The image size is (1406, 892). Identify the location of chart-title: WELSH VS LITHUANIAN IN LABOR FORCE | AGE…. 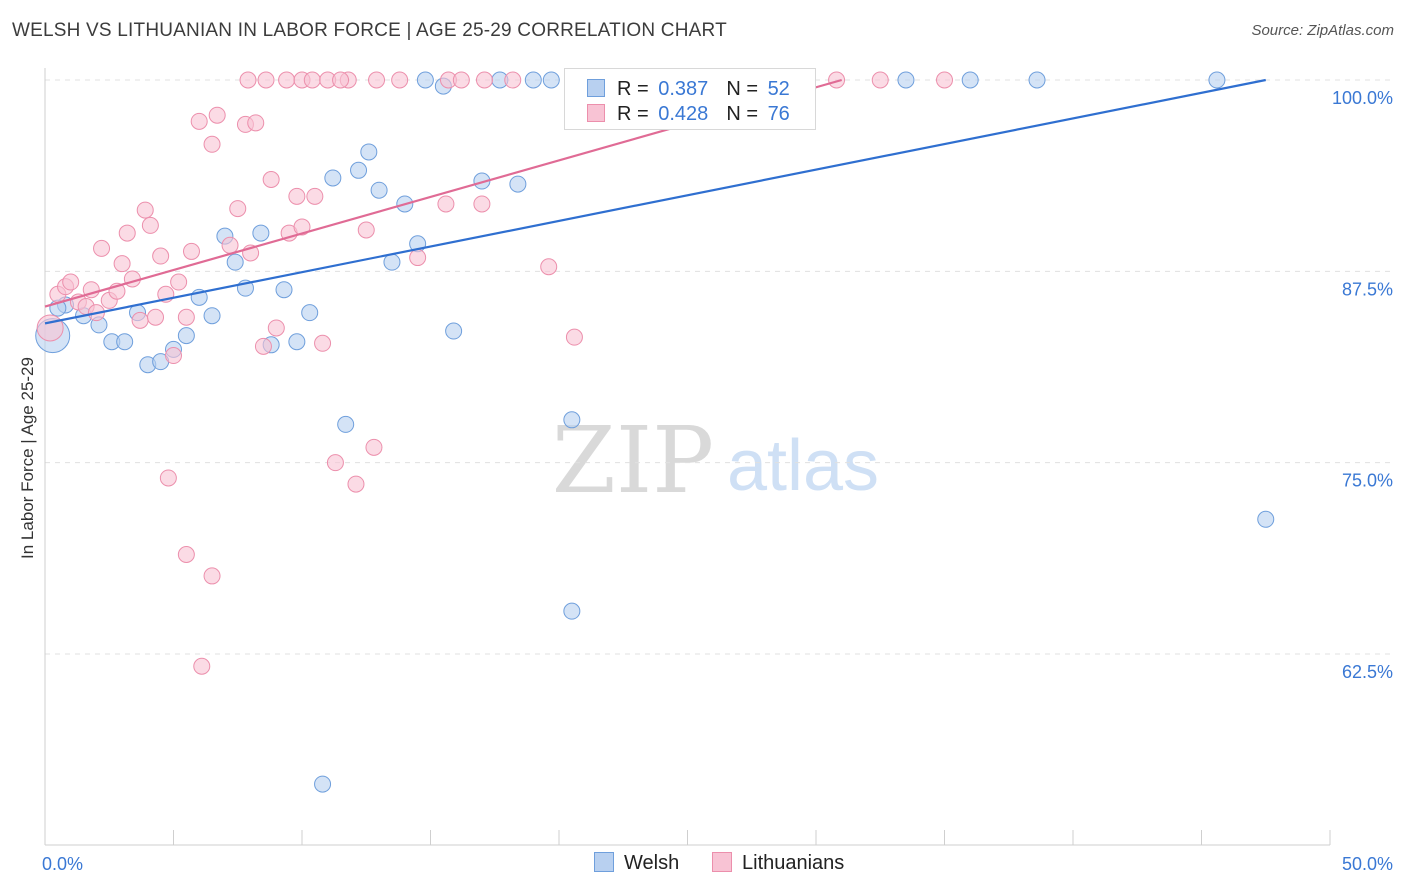
(369, 30).